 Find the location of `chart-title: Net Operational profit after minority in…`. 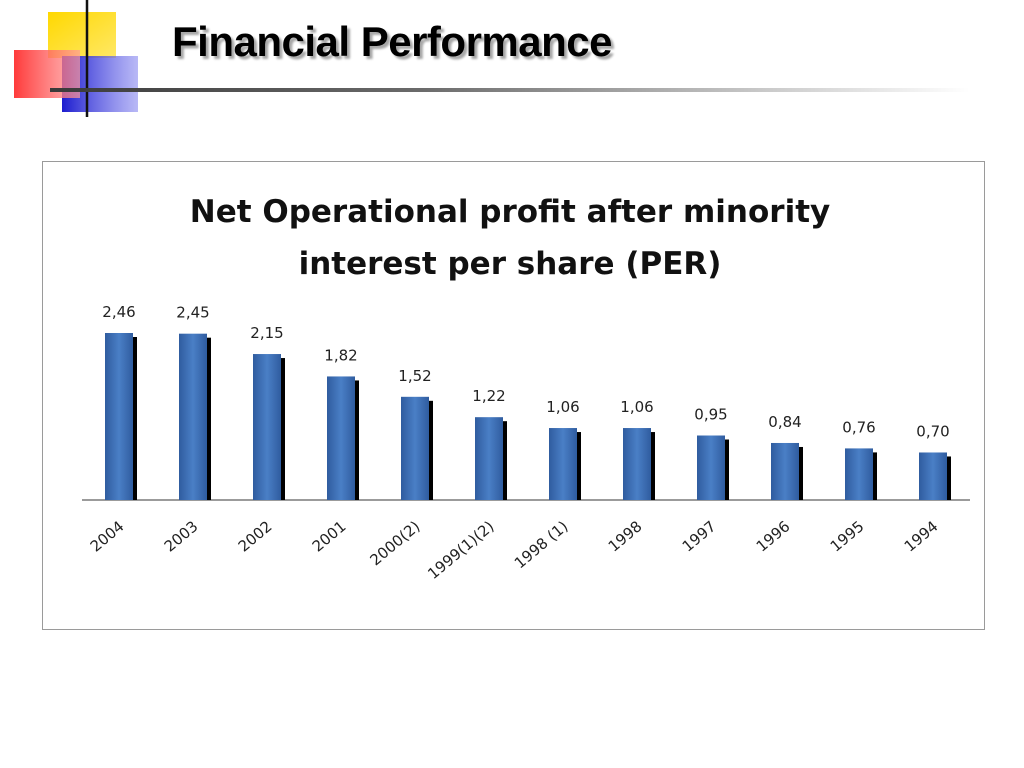

chart-title: Net Operational profit after minority in… is located at coordinates (510, 238).